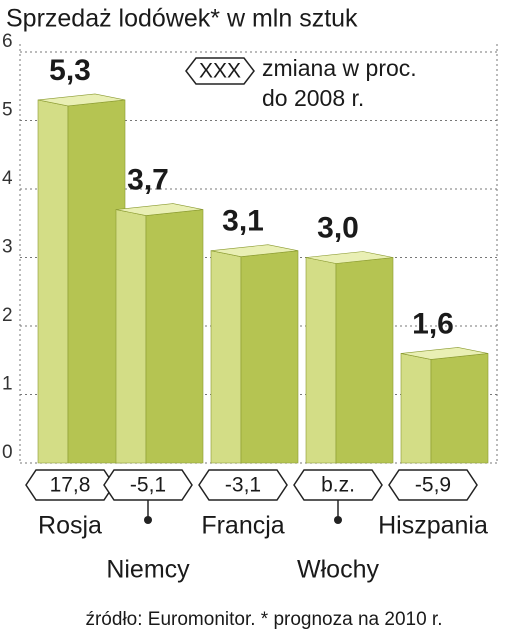  I want to click on change-label: -3,1, so click(243, 485).